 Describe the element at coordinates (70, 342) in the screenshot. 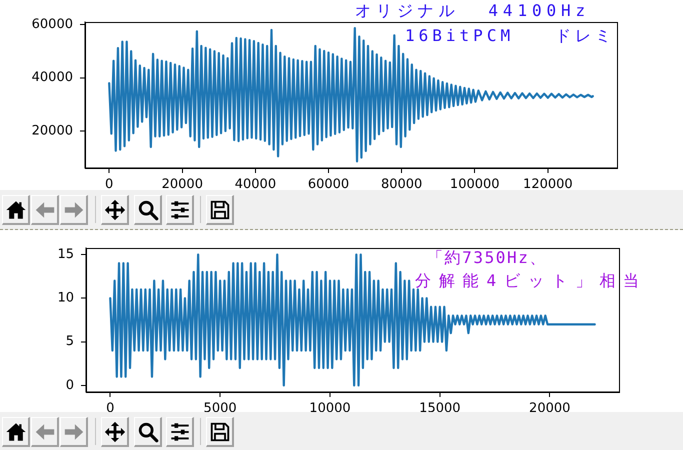

I see `y-tick-label: 5` at that location.